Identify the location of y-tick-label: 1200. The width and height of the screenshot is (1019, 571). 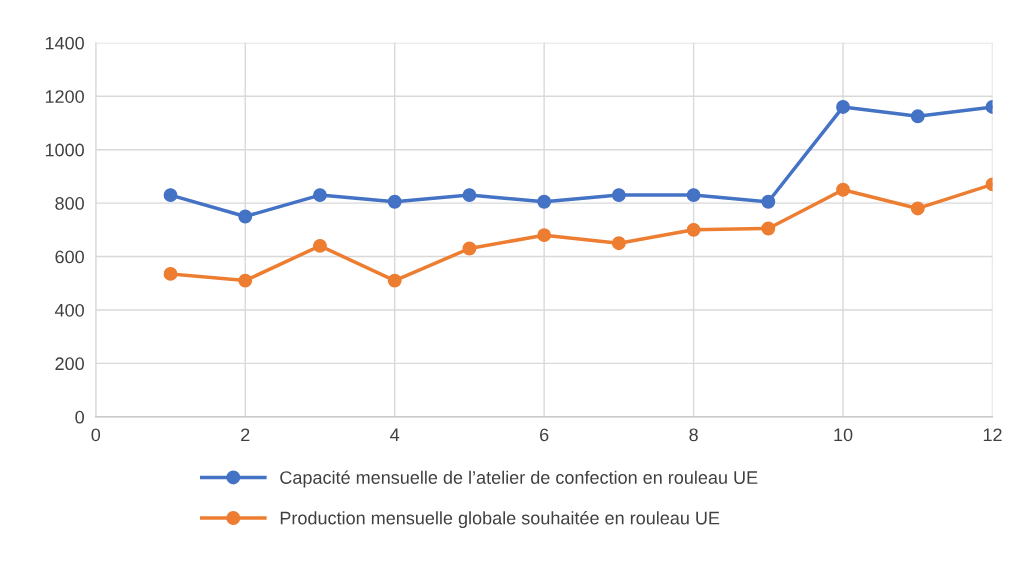
(64, 96).